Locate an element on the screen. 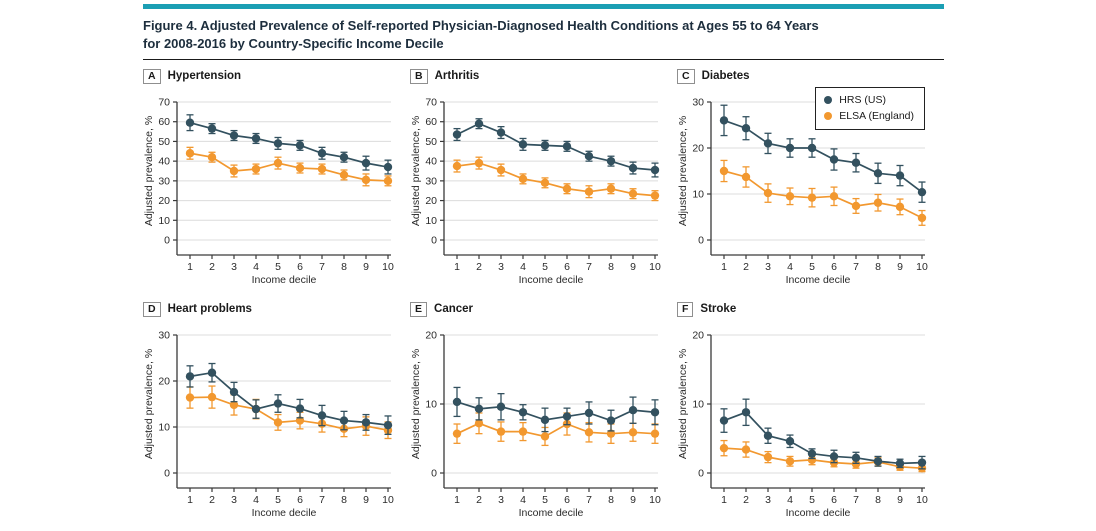 The height and width of the screenshot is (531, 1096). legend-item-elsa: ELSA (England) is located at coordinates (869, 116).